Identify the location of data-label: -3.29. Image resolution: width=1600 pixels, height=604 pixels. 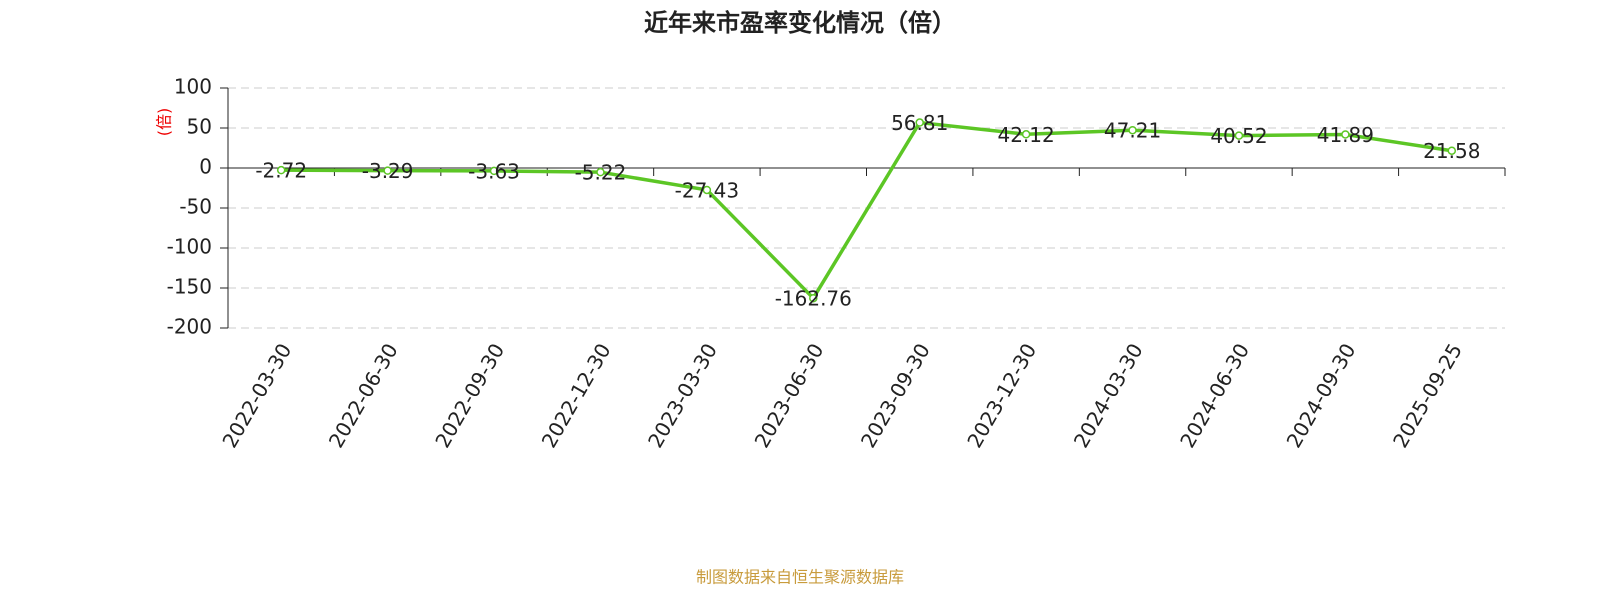
(388, 171).